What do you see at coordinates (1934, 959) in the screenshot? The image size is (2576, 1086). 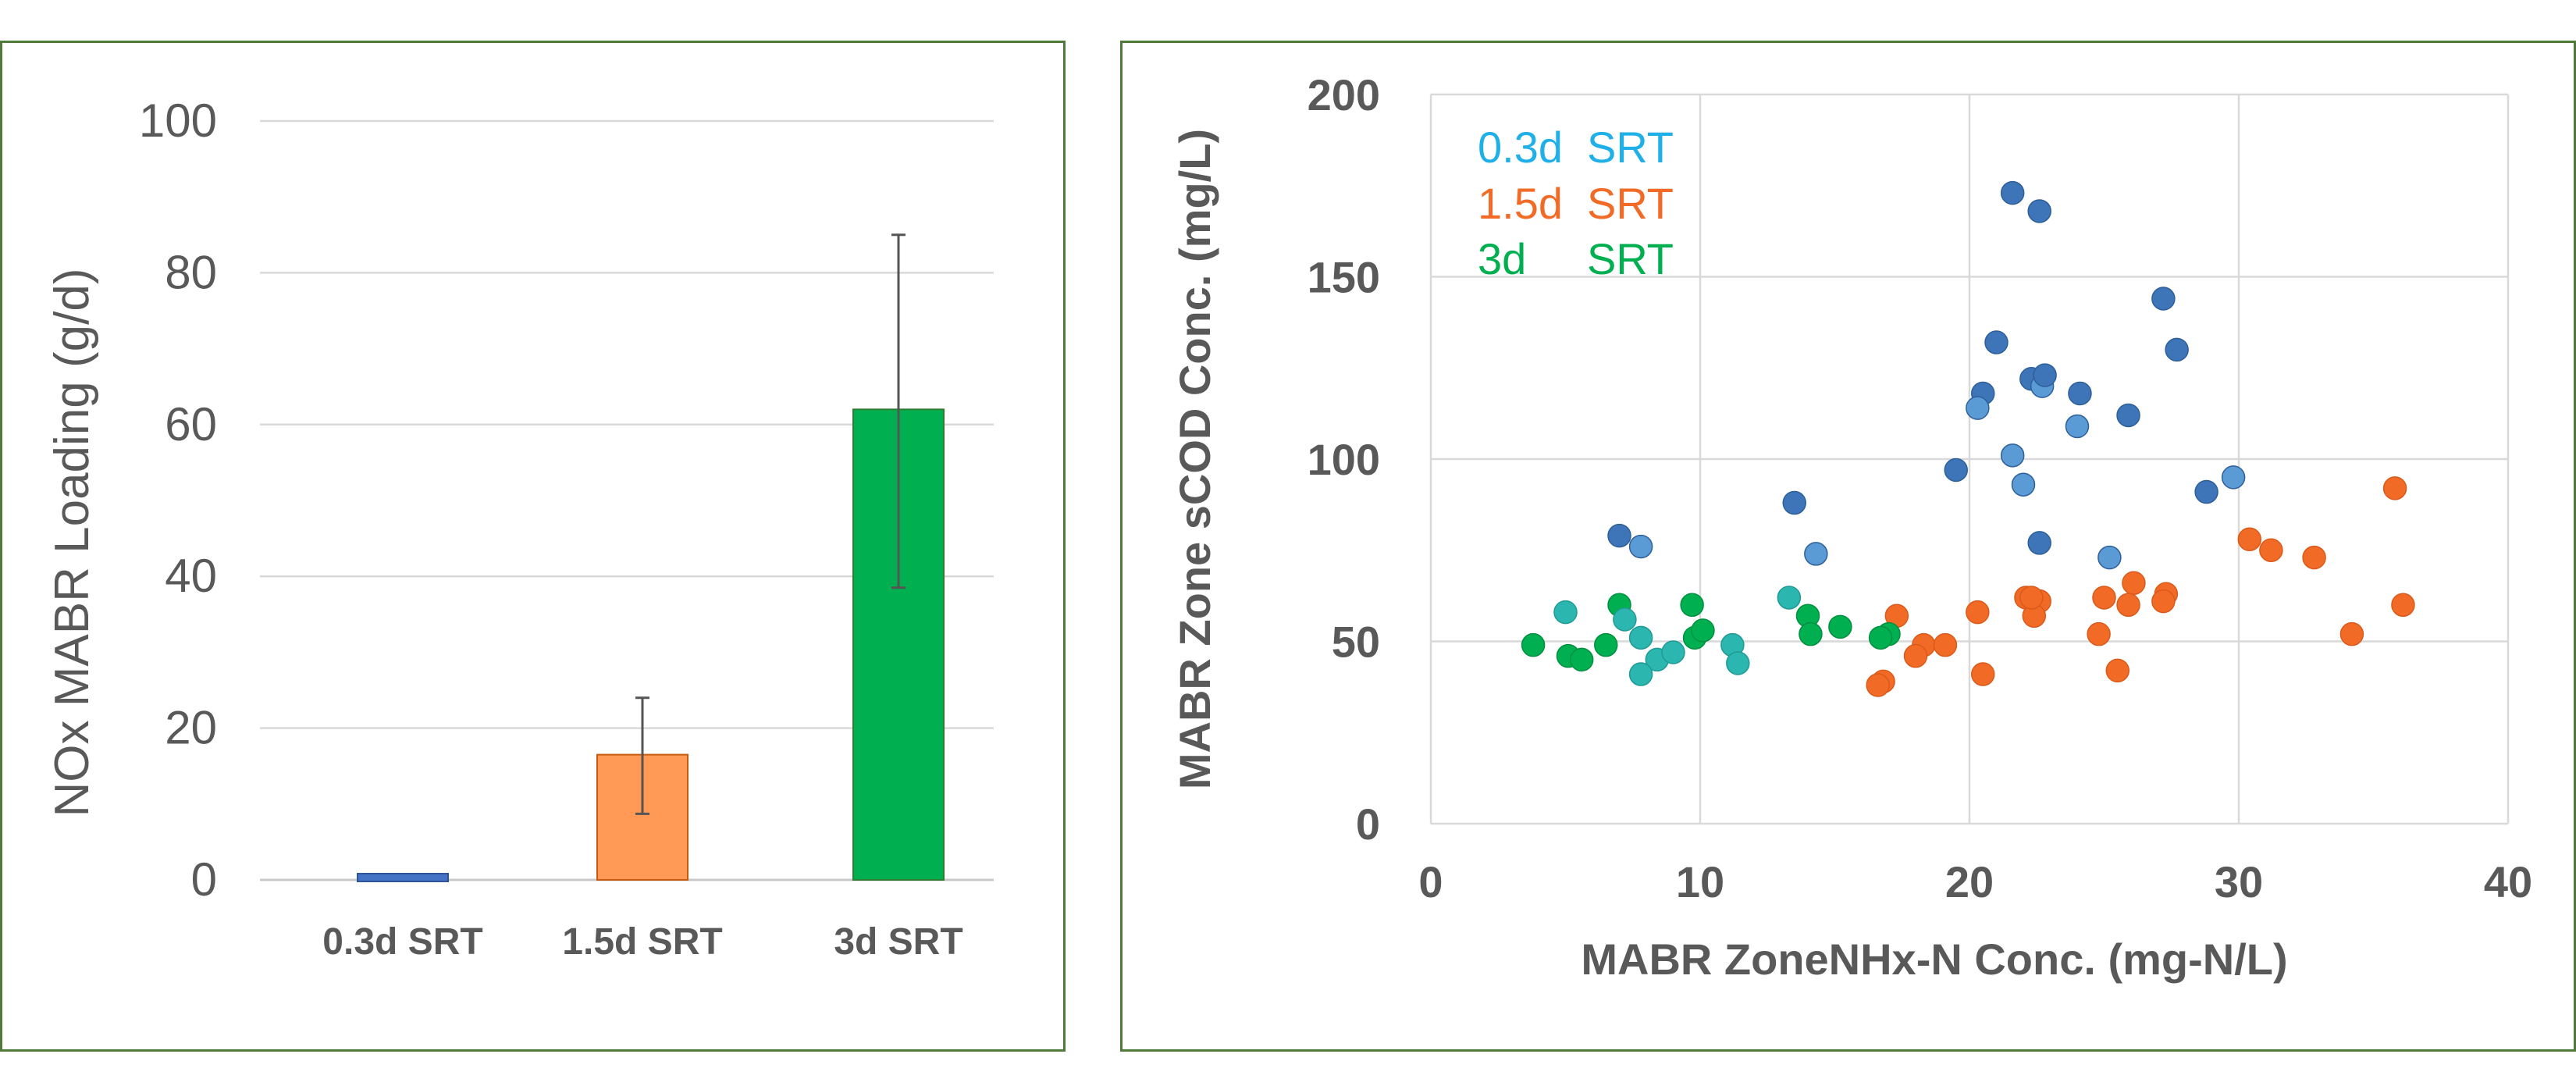 I see `x-axis-title: MABR ZoneNHx-N Conc. (mg-N/L)` at bounding box center [1934, 959].